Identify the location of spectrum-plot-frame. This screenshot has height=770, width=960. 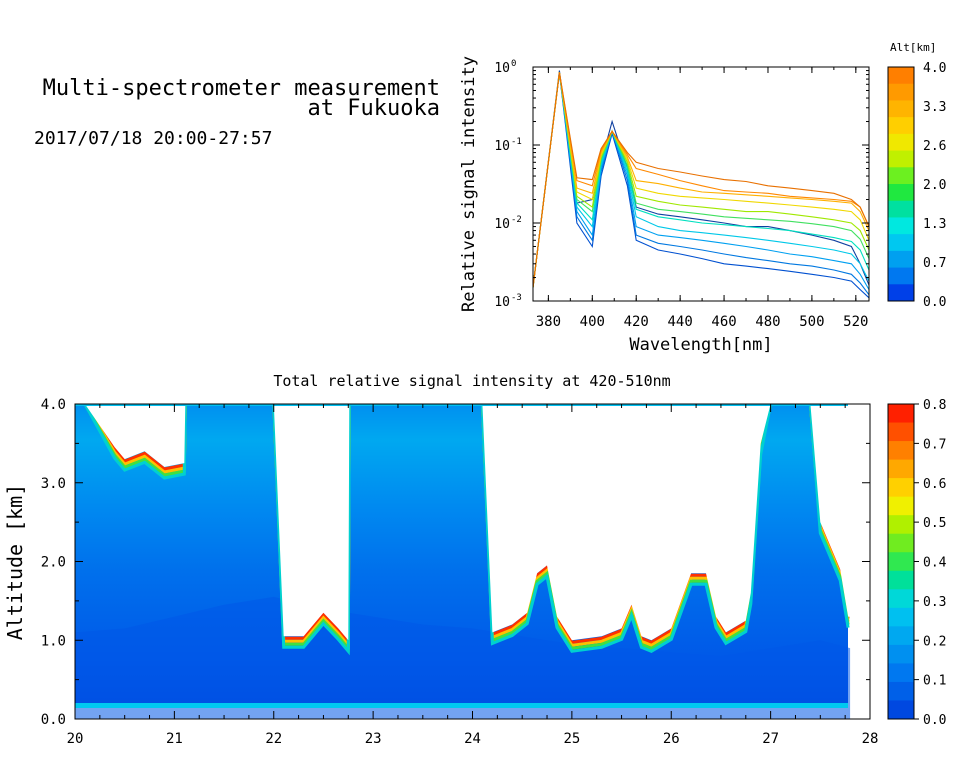
(701, 184).